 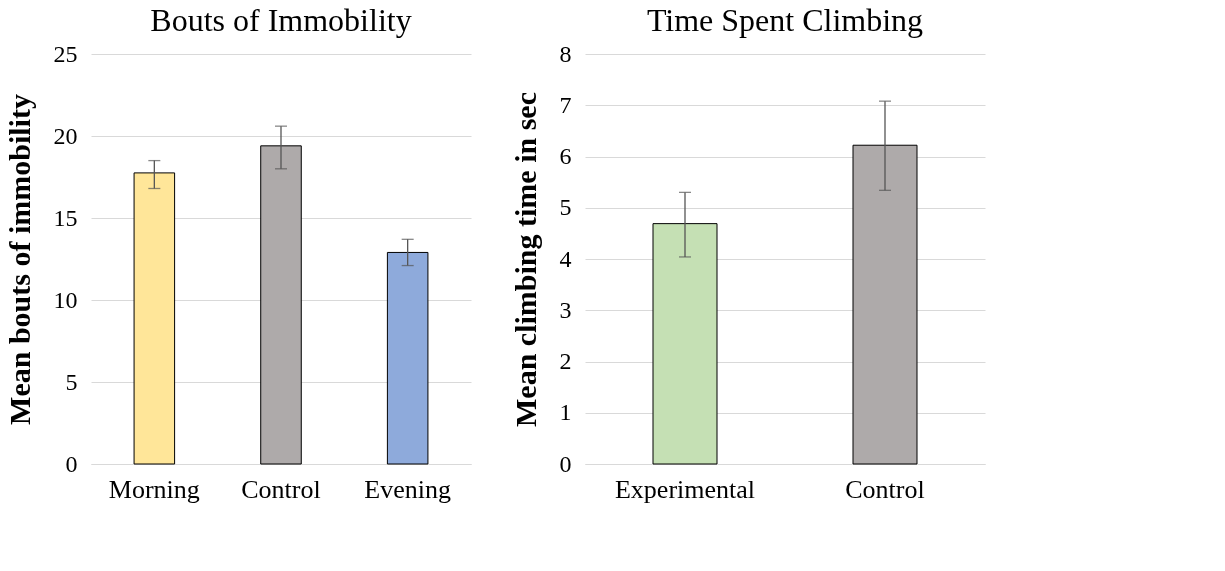 I want to click on y-tick-label: 15, so click(x=65, y=217).